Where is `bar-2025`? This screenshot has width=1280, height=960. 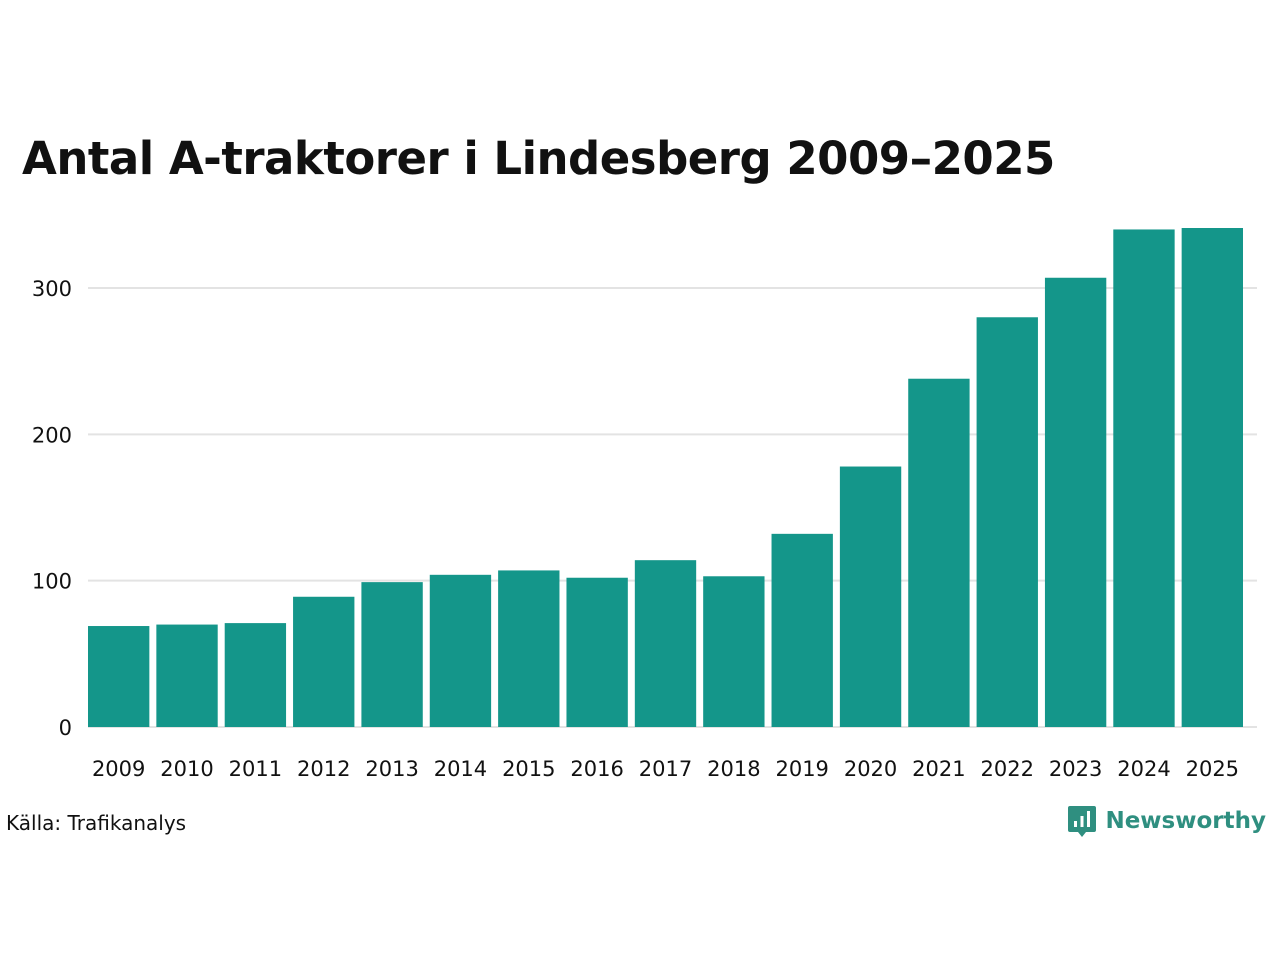
bar-2025 is located at coordinates (1212, 477).